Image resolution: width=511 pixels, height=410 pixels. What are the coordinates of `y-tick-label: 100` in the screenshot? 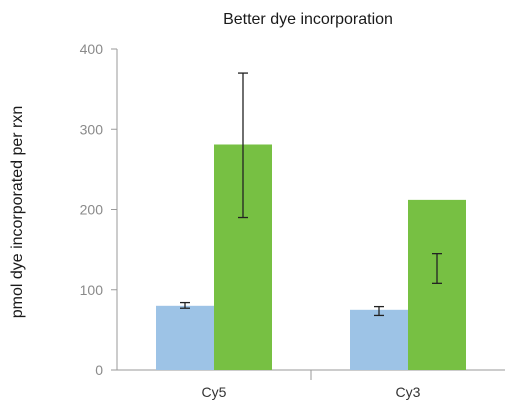 It's located at (92, 290).